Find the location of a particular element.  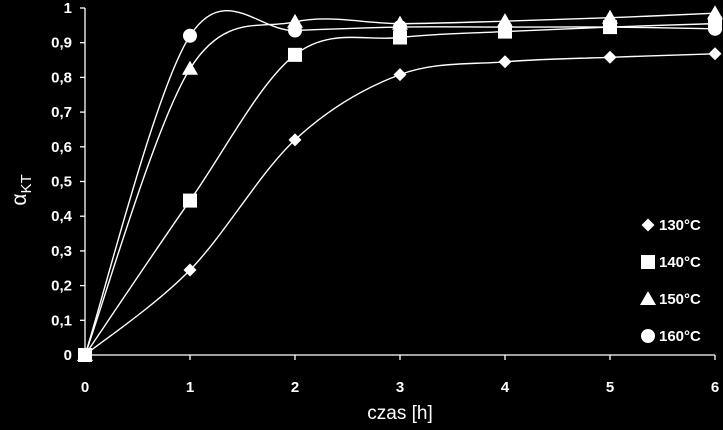

legend-label: 140°C is located at coordinates (680, 262).